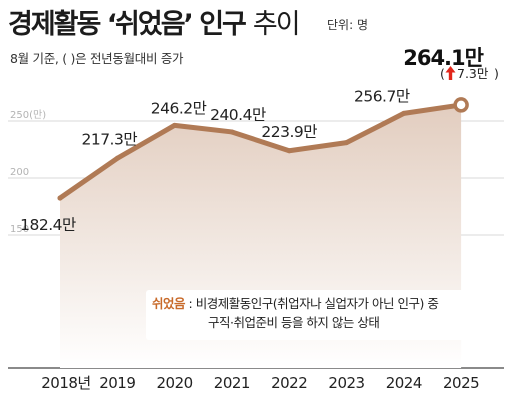 The height and width of the screenshot is (406, 512). What do you see at coordinates (28, 115) in the screenshot?
I see `gridline-label: 250(만)` at bounding box center [28, 115].